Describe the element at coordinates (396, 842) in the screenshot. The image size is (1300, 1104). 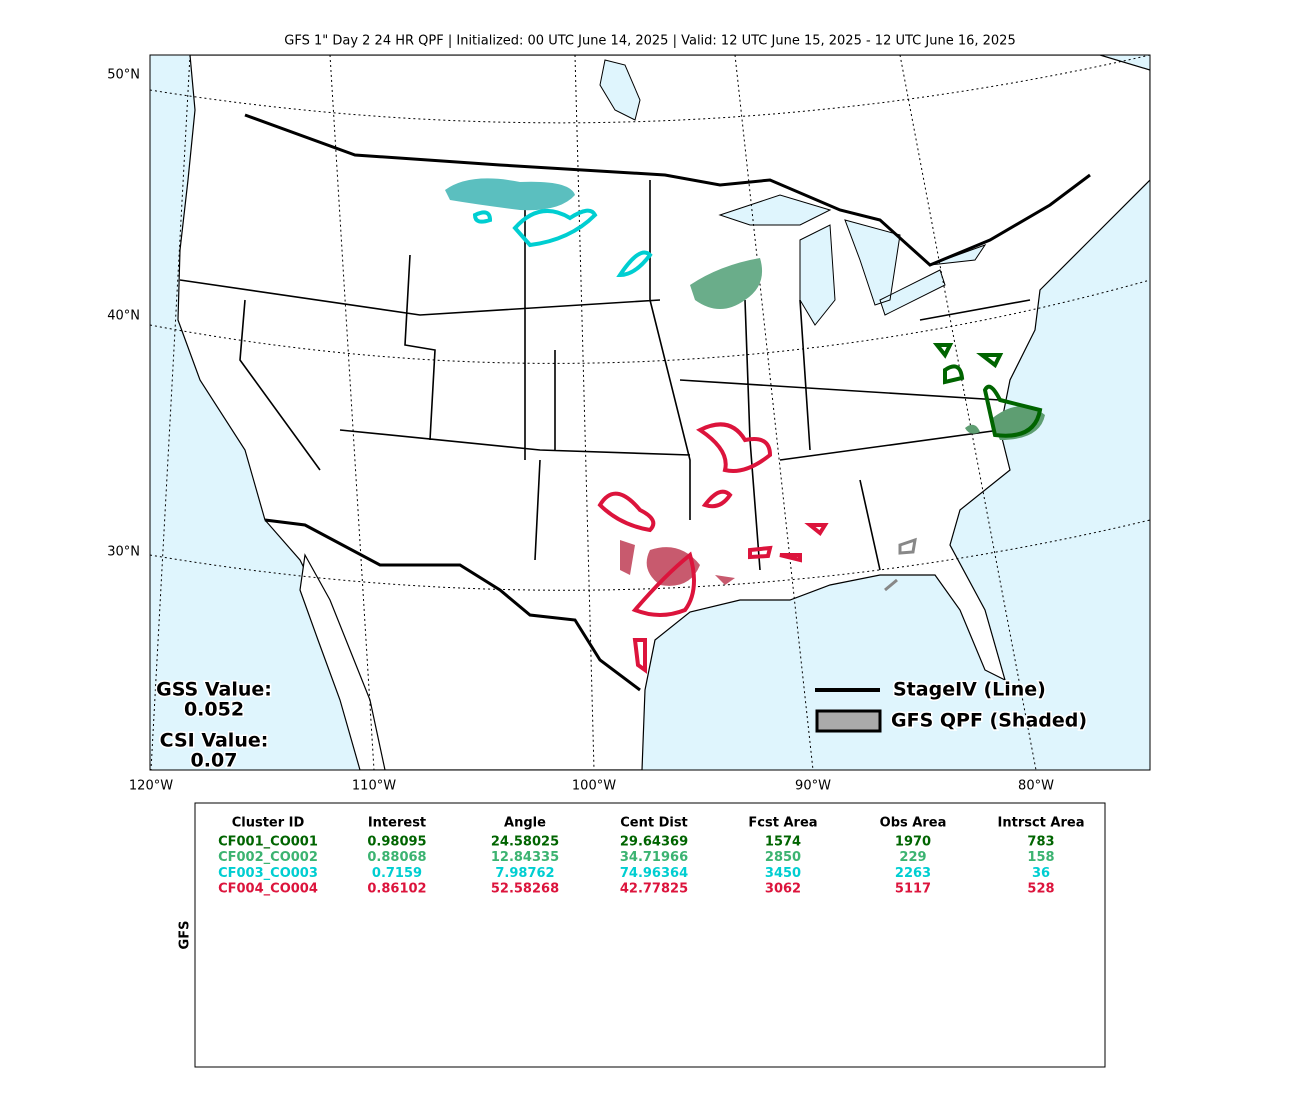
I see `table-cell: 0.98095` at that location.